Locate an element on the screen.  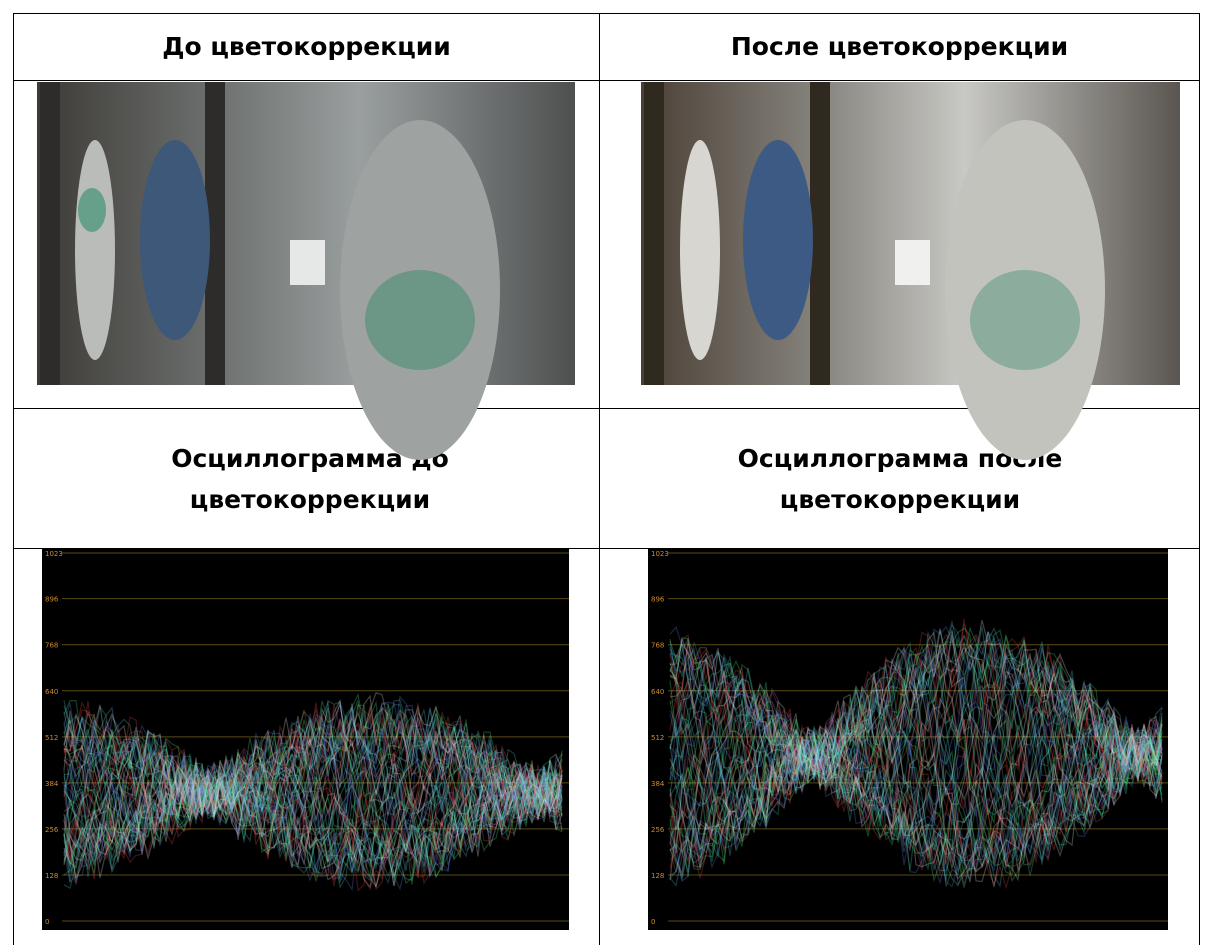
cell-header: Осциллограмма до цветокоррекции is located at coordinates (310, 479).